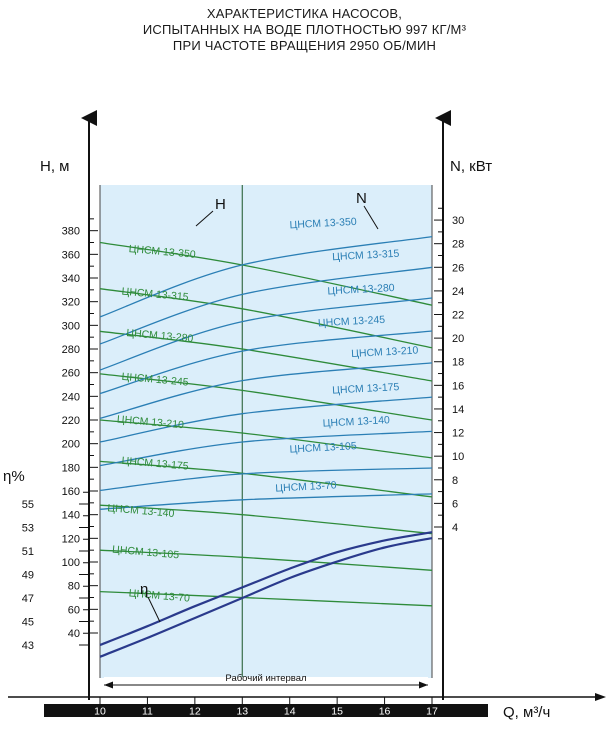 Image resolution: width=609 pixels, height=731 pixels. I want to click on h-tick-label: 180, so click(71, 468).